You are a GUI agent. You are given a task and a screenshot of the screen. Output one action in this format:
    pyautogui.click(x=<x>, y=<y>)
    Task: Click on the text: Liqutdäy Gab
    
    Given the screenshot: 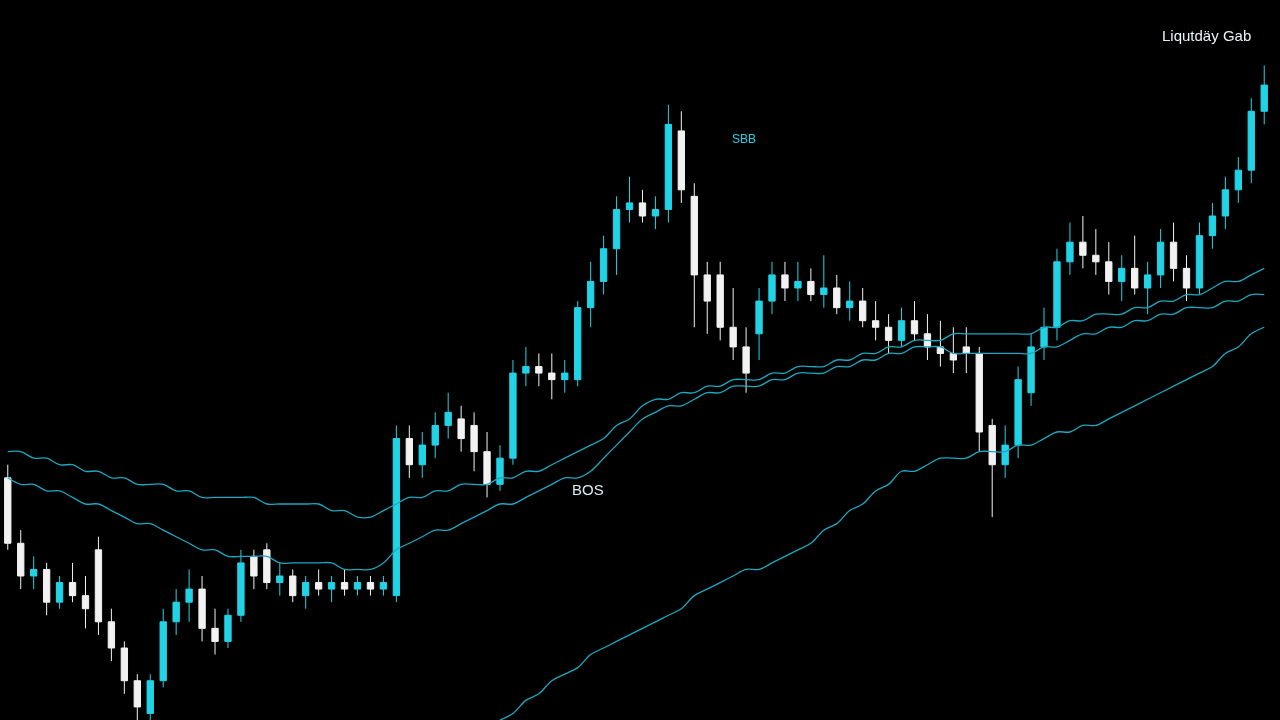 What is the action you would take?
    pyautogui.click(x=1207, y=35)
    